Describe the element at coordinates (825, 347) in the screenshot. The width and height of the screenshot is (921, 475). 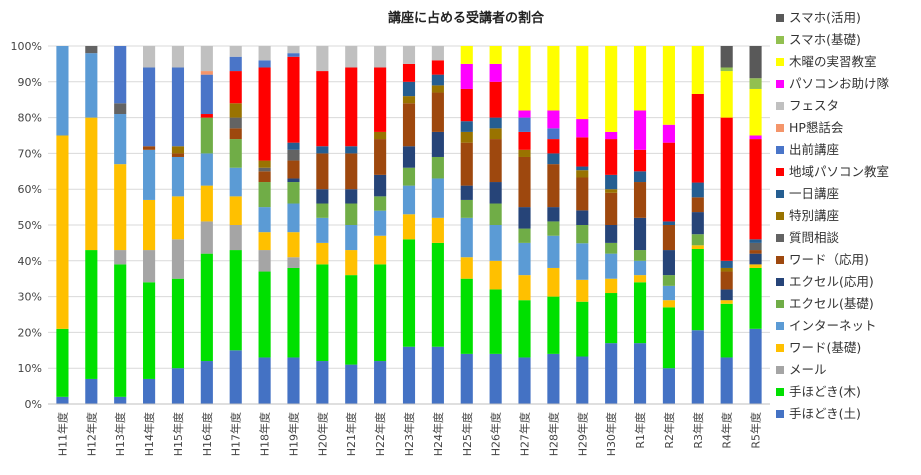
I see `legend-label: ワード(基礎)` at that location.